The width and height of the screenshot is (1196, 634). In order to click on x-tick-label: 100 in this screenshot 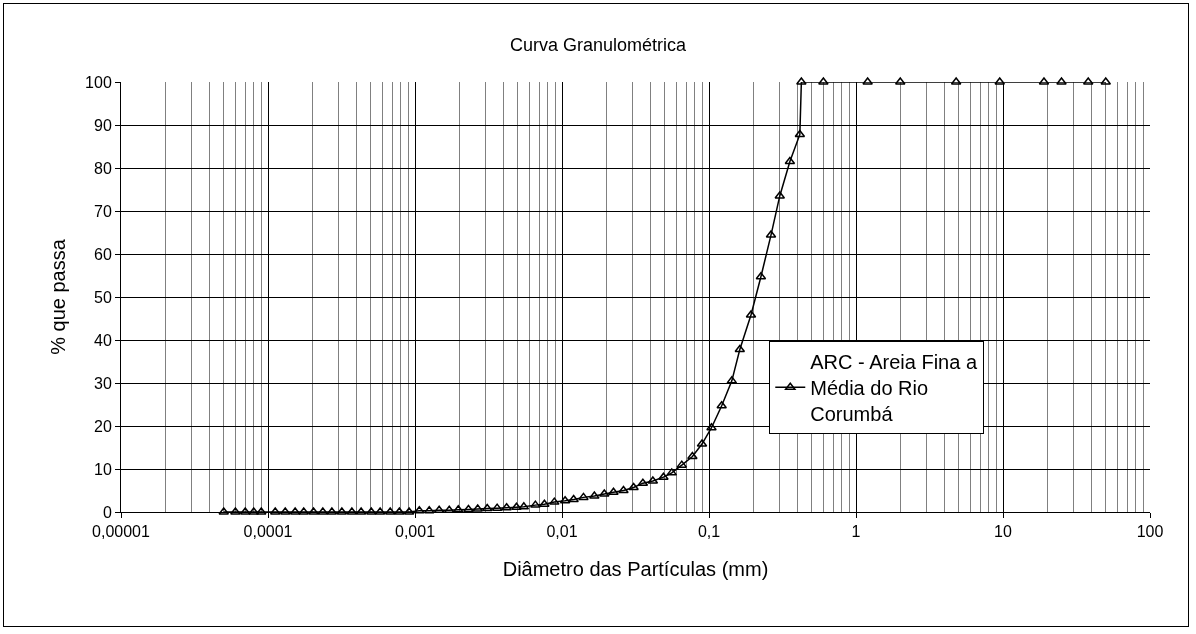, I will do `click(1150, 532)`.